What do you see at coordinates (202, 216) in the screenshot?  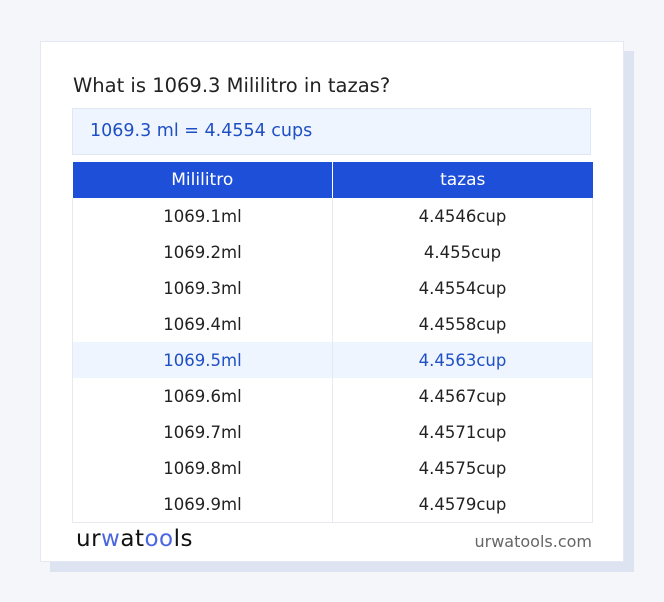 I see `ml-value-cell: 1069.1ml` at bounding box center [202, 216].